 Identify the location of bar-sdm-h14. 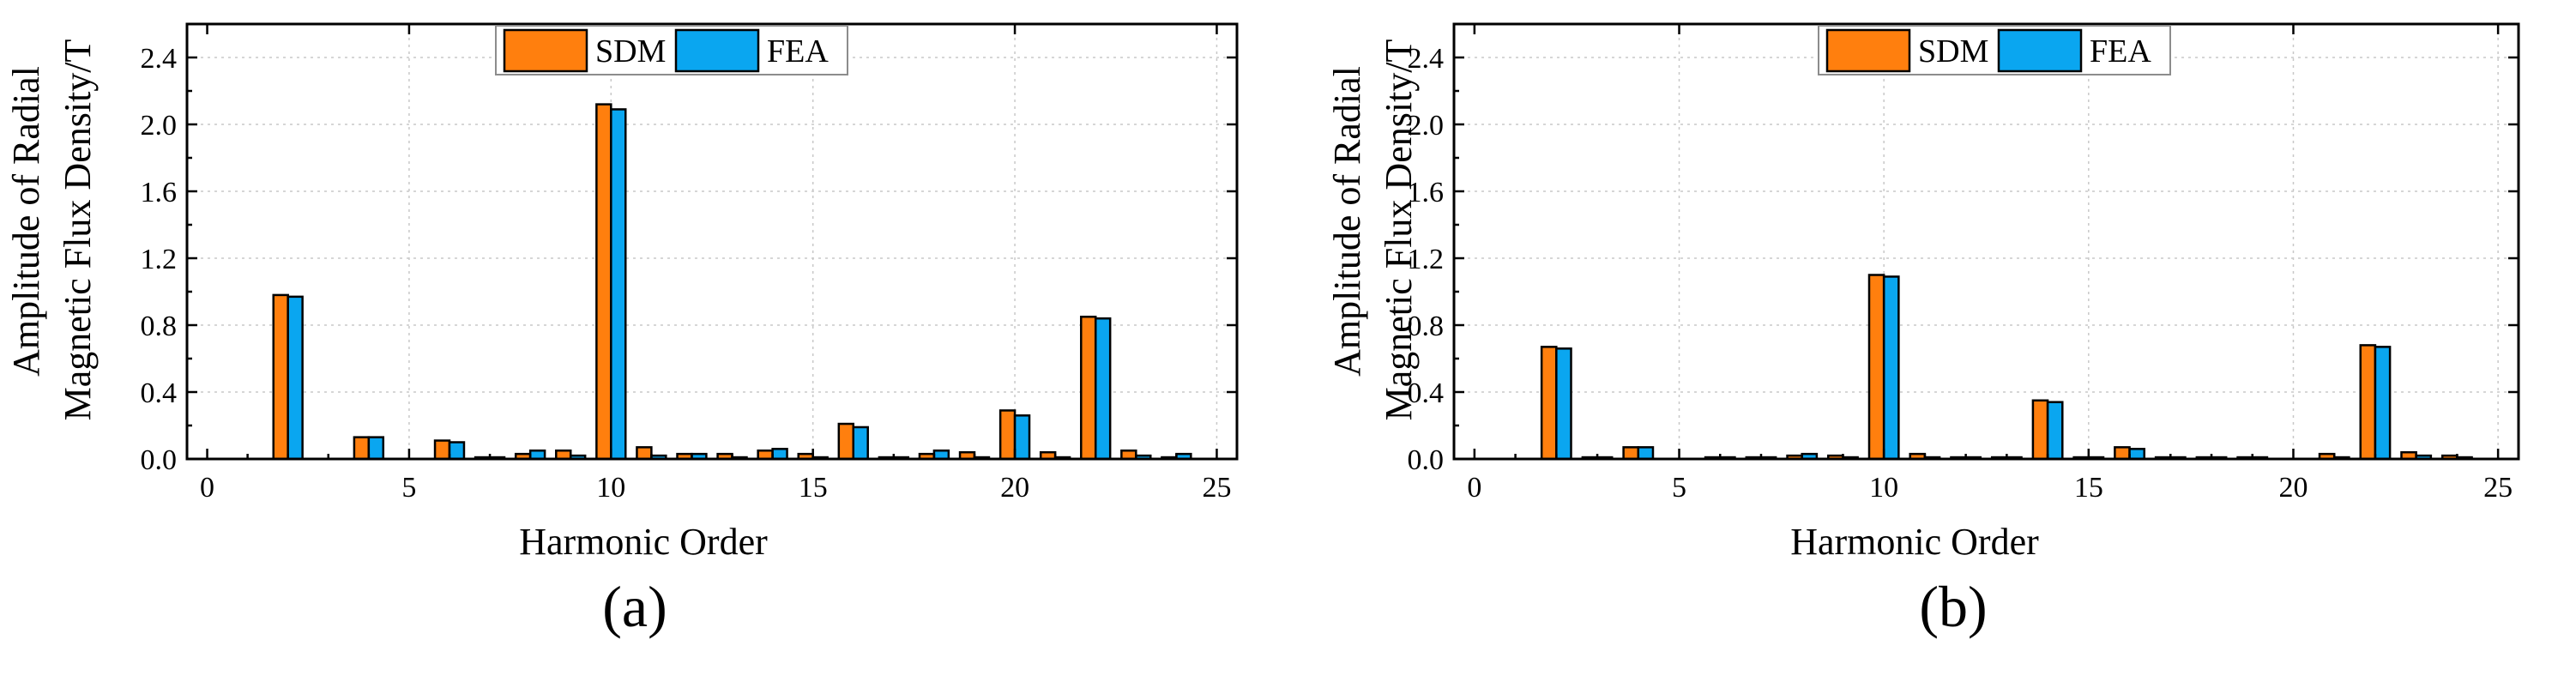
(2040, 430).